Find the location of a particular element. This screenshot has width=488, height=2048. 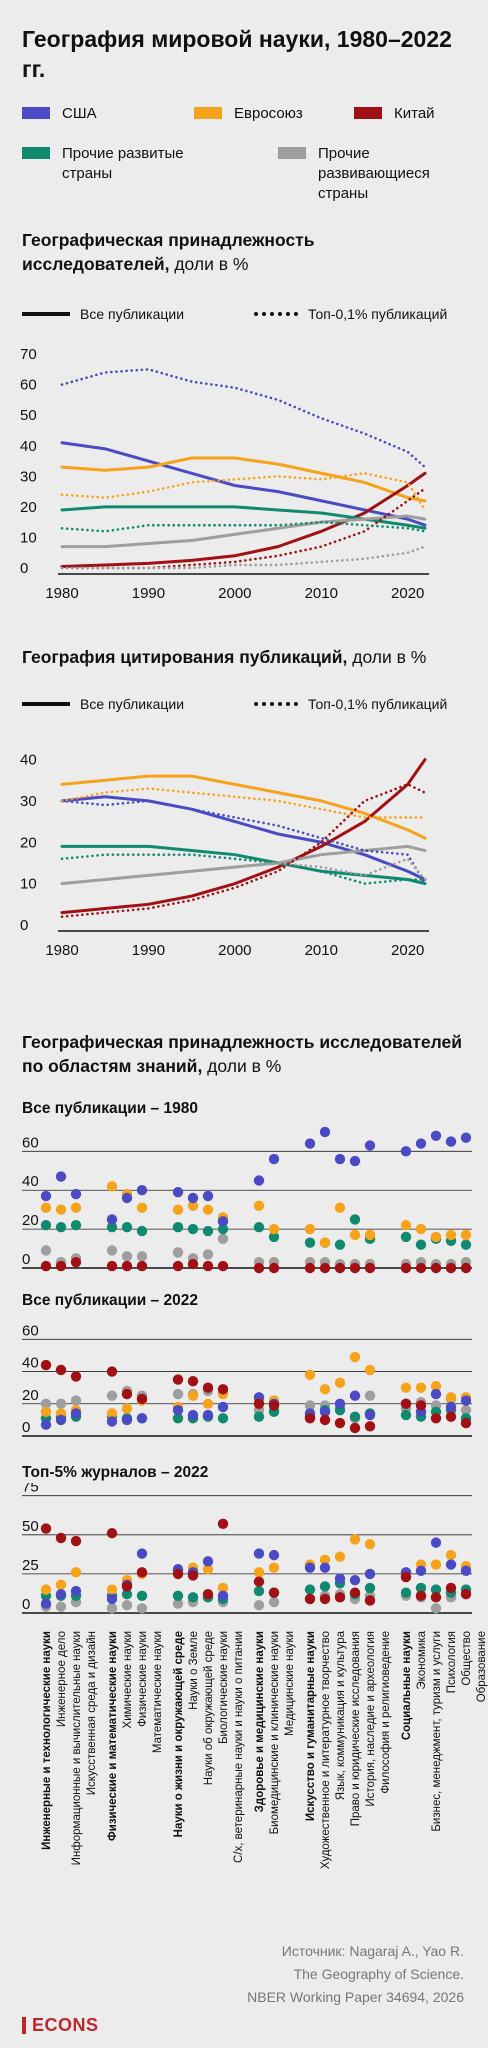

series-line-dotted-евросоюз is located at coordinates (243, 491).